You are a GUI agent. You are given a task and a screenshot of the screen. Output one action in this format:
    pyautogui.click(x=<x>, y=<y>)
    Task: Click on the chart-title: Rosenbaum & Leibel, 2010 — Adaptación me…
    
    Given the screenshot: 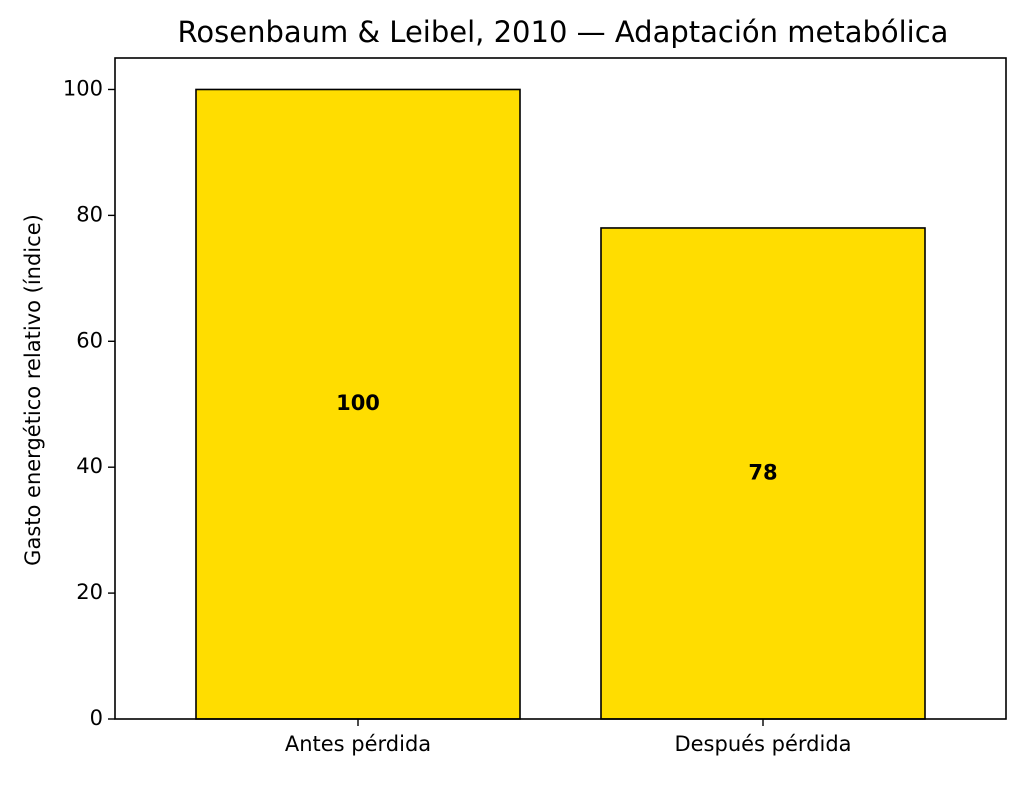 What is the action you would take?
    pyautogui.click(x=563, y=32)
    